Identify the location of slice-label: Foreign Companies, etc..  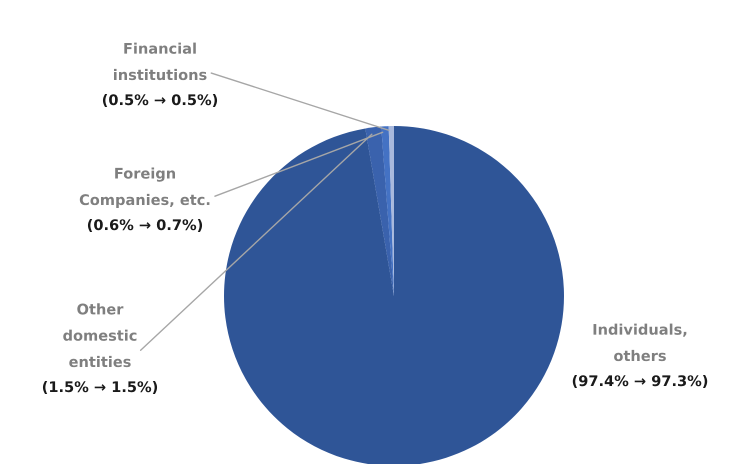
(145, 187).